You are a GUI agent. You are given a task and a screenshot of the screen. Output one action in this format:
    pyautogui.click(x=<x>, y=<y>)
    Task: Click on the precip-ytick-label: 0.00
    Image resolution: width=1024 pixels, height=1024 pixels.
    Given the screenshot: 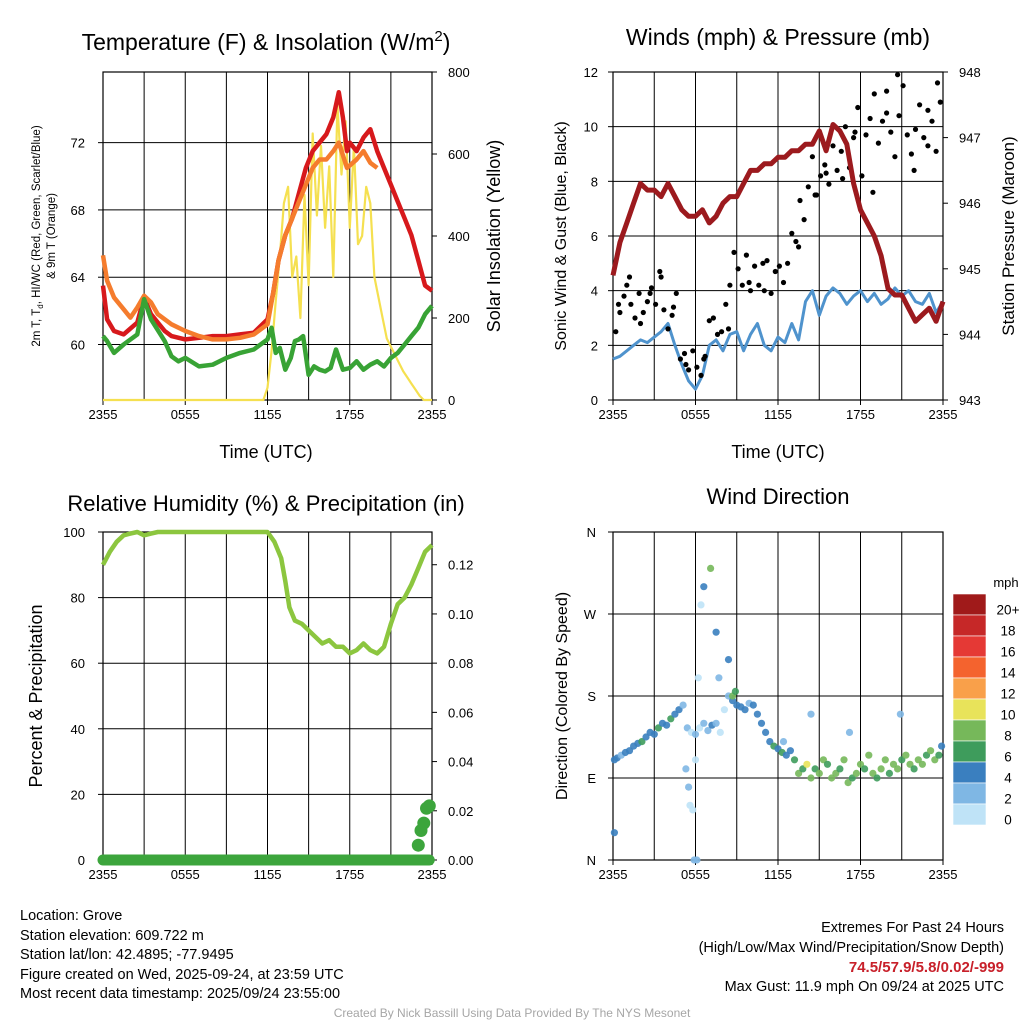 What is the action you would take?
    pyautogui.click(x=460, y=860)
    